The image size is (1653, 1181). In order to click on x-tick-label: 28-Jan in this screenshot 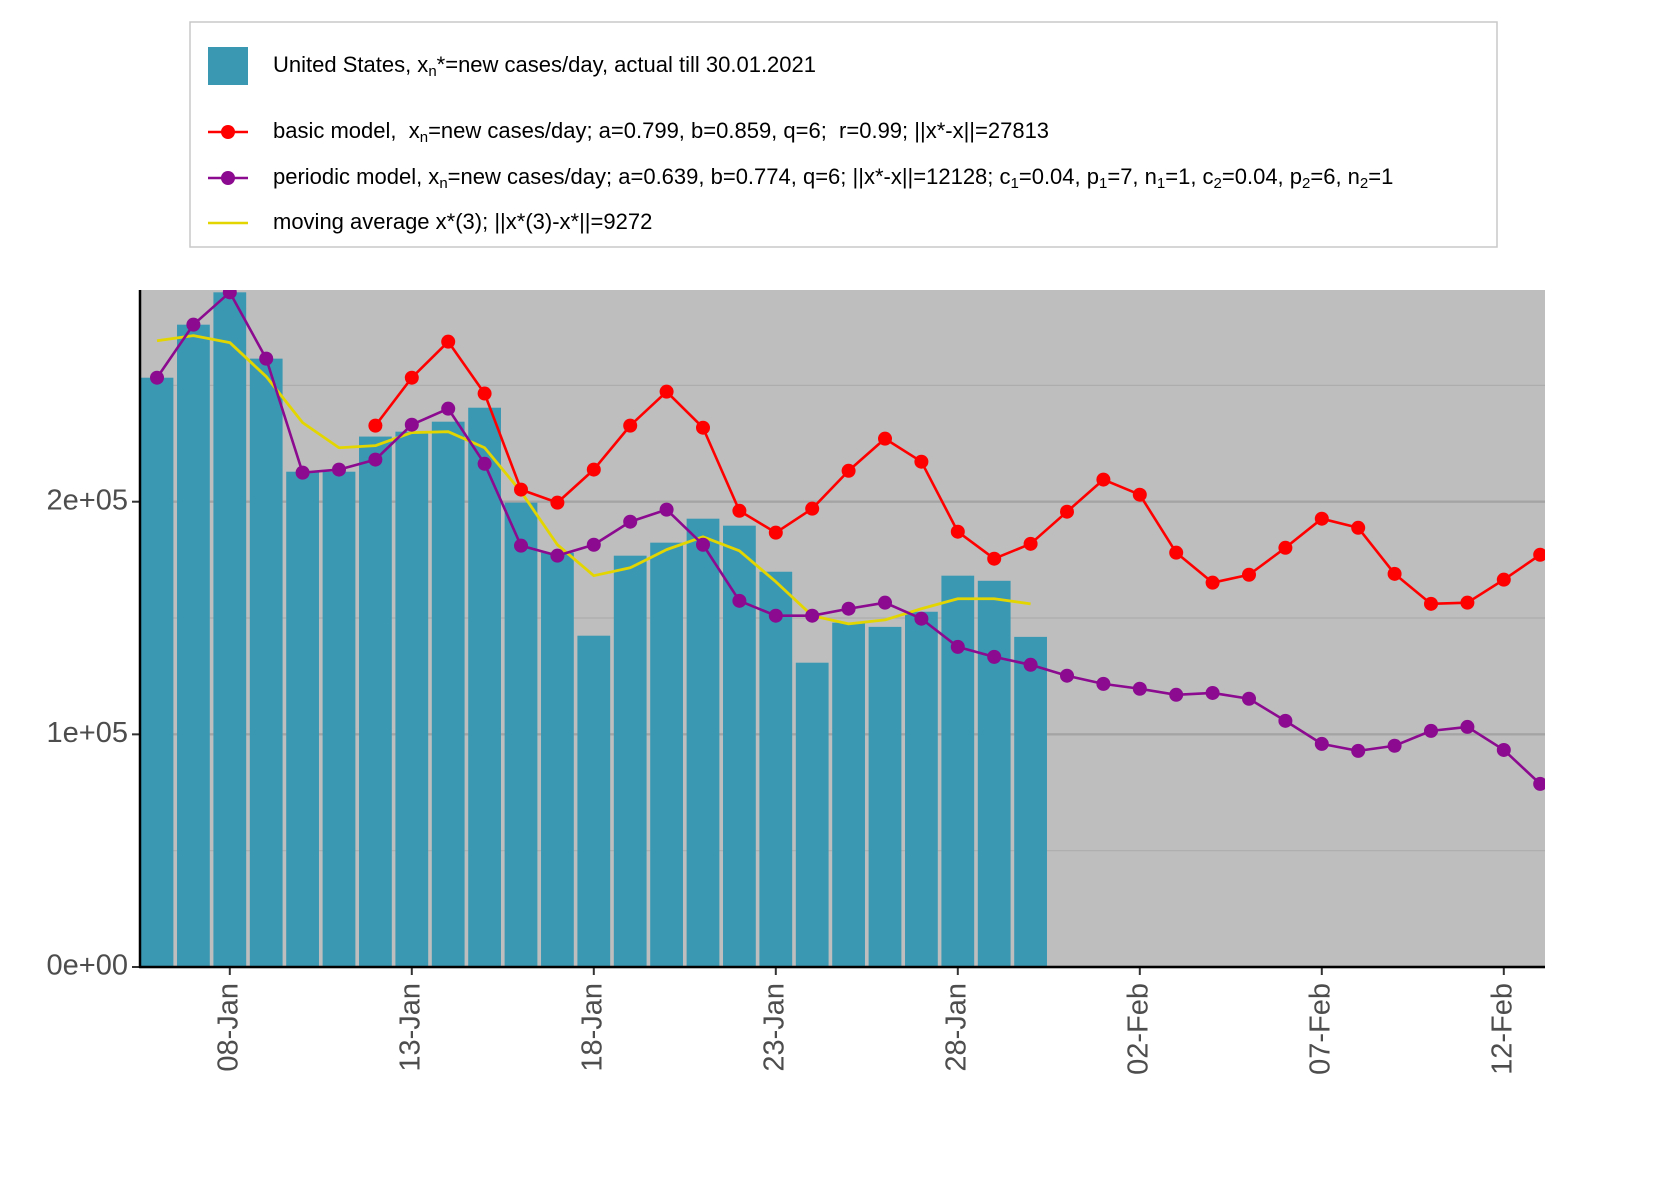, I will do `click(956, 1027)`.